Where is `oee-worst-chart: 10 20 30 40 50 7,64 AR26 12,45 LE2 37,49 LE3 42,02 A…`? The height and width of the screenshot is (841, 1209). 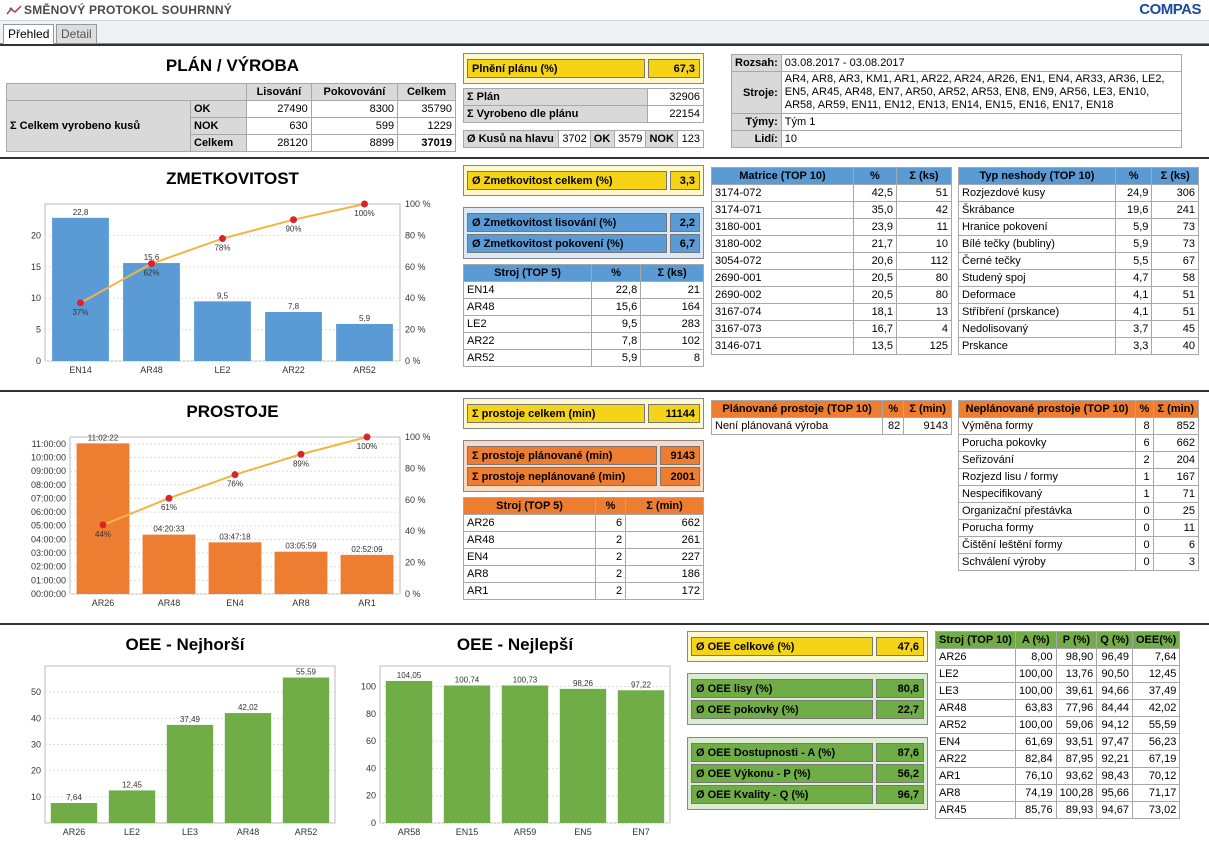
oee-worst-chart: 10 20 30 40 50 7,64 AR26 12,45 LE2 37,49 LE3 42,02 A… is located at coordinates (183, 751).